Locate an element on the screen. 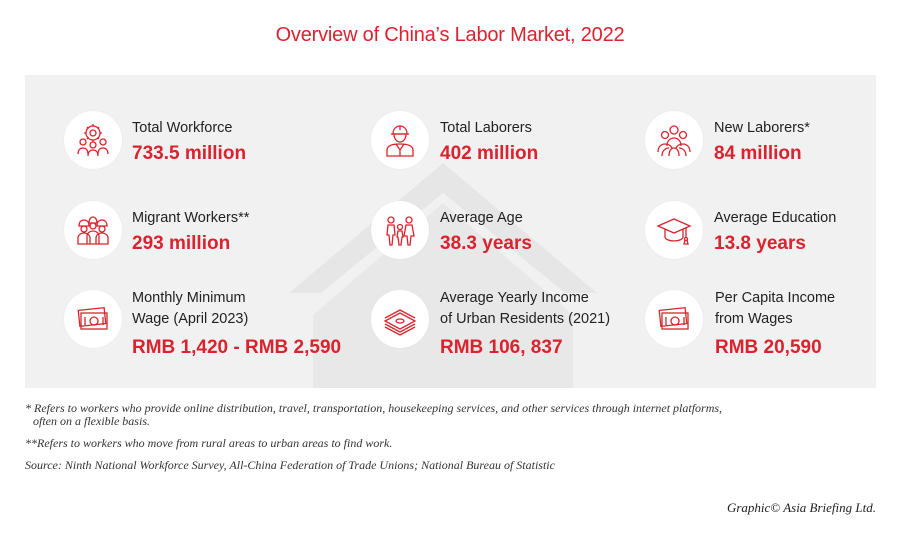 The width and height of the screenshot is (900, 536). stat-label-total-laborers: Total Laborers is located at coordinates (486, 128).